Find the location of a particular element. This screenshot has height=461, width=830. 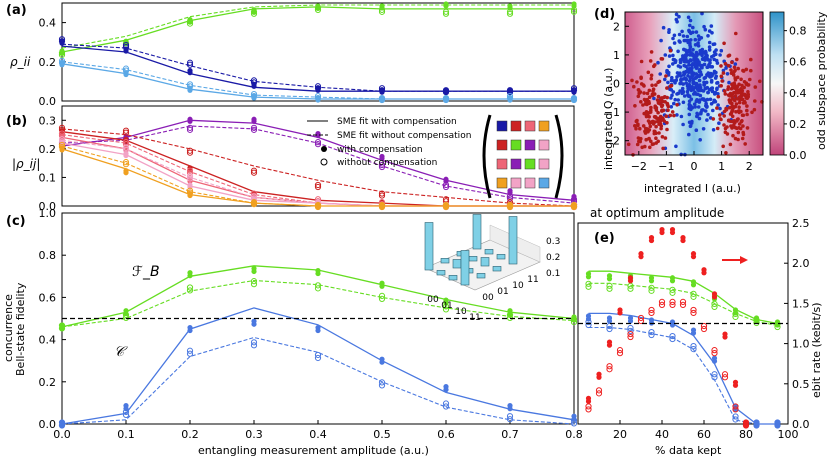

concurrence-fit-nocomp is located at coordinates (318, 380).